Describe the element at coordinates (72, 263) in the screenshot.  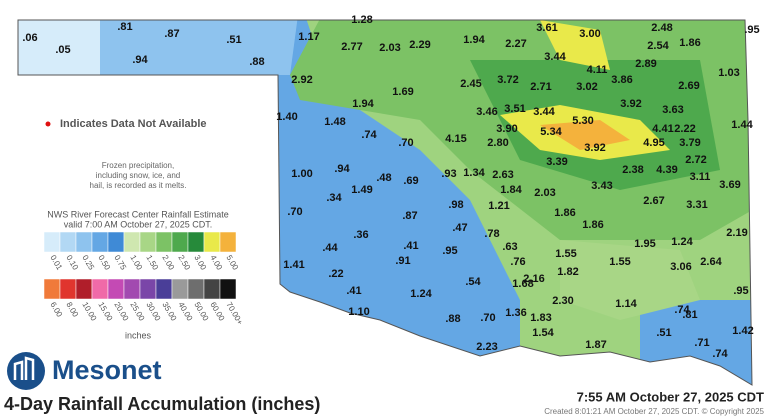
I see `legend-label: 0.10` at that location.